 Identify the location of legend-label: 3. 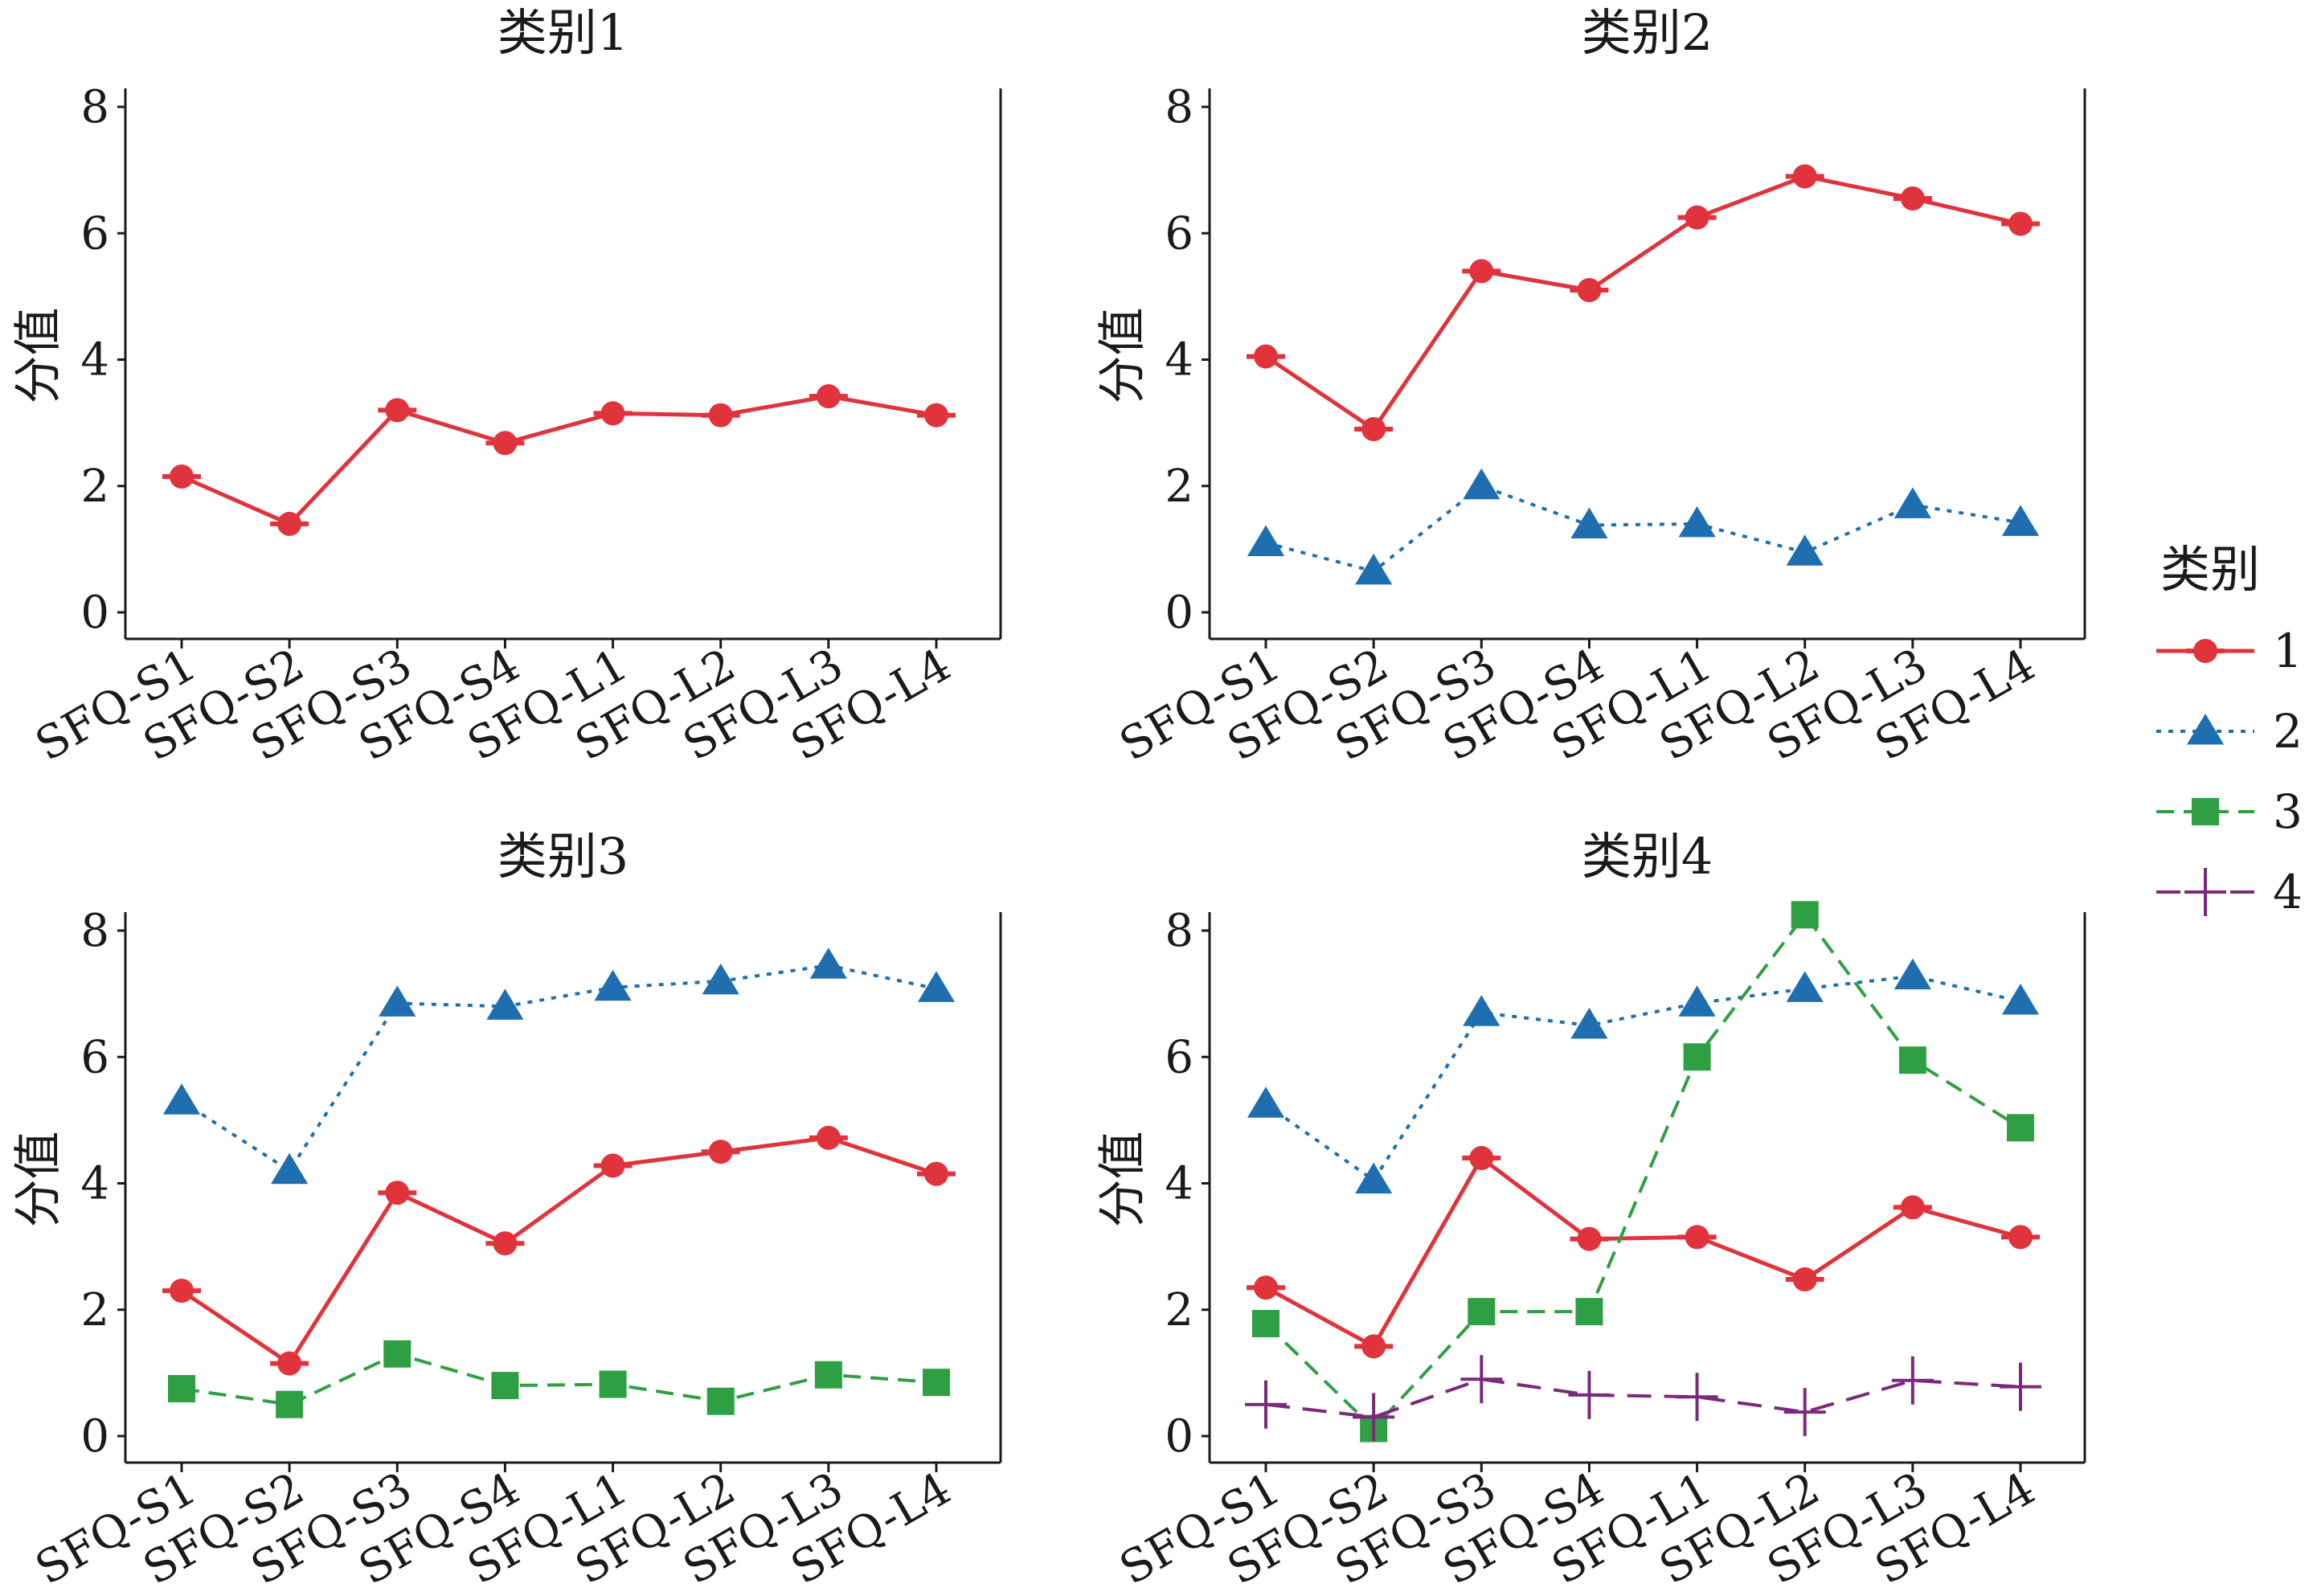
(2288, 811).